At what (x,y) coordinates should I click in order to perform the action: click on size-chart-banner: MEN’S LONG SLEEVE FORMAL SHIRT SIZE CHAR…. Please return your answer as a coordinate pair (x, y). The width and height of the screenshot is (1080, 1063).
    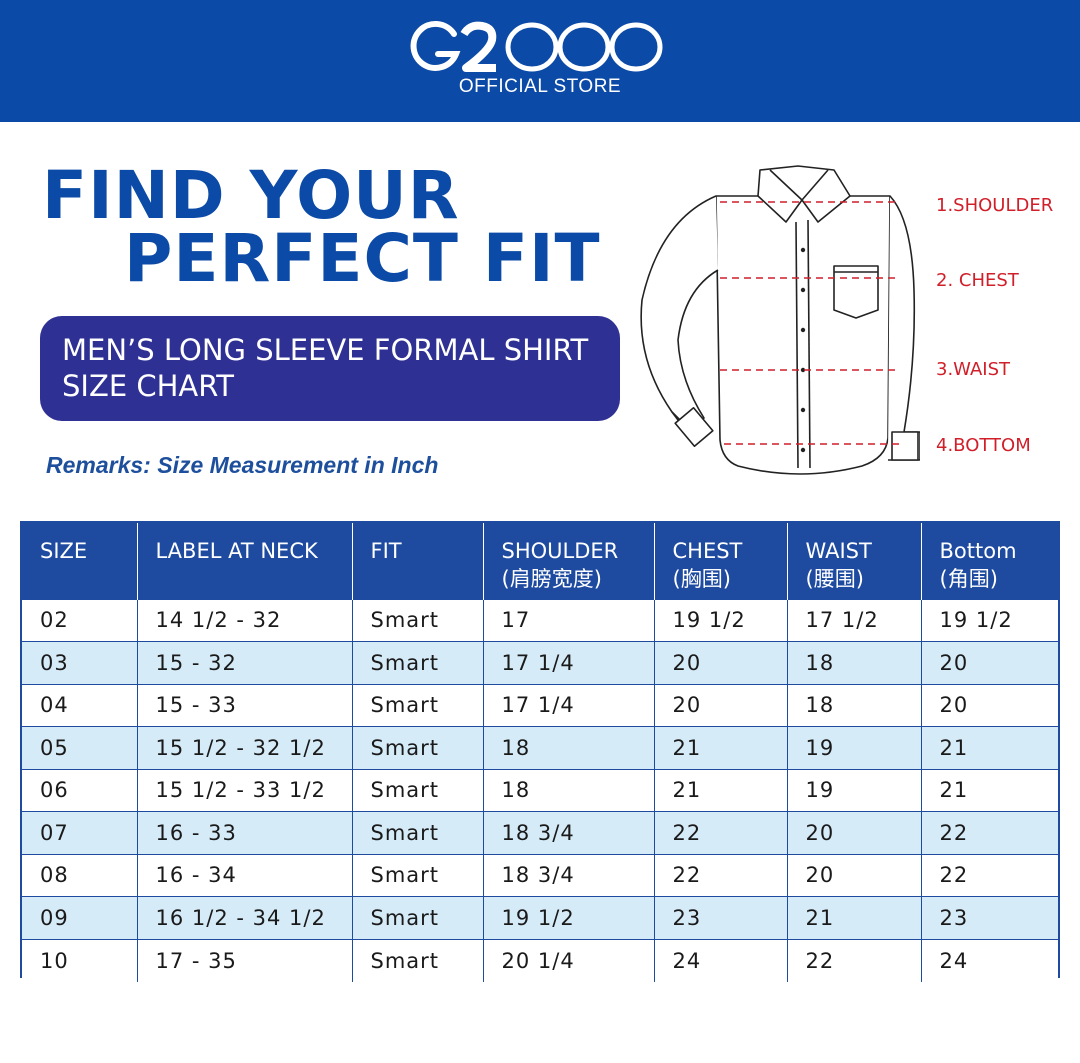
    Looking at the image, I should click on (330, 368).